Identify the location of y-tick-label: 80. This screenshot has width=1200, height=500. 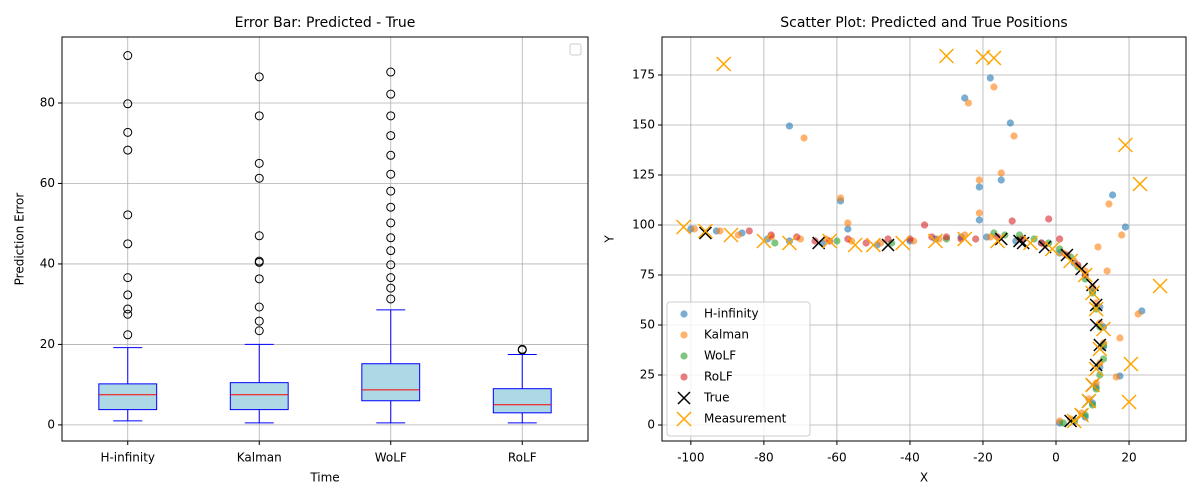
(47, 102).